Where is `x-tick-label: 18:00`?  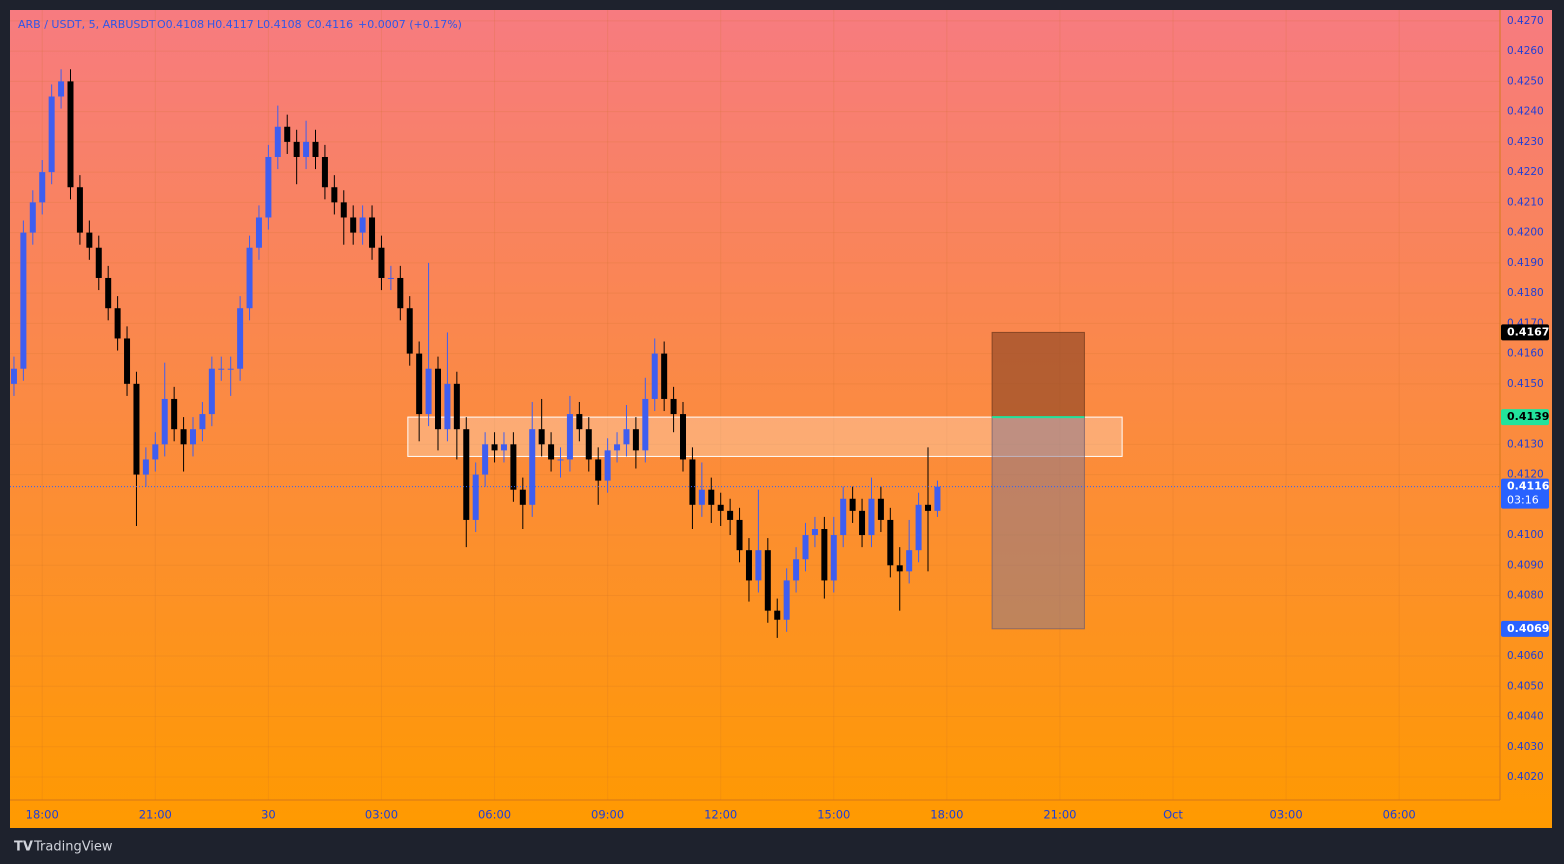
x-tick-label: 18:00 is located at coordinates (42, 815).